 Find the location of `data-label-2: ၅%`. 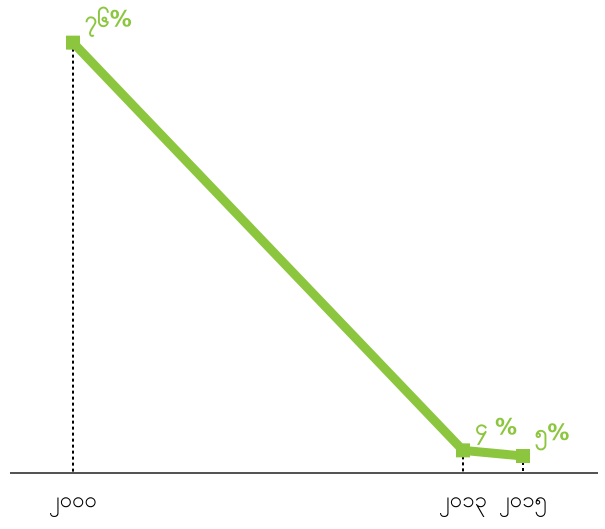

data-label-2: ၅% is located at coordinates (552, 436).